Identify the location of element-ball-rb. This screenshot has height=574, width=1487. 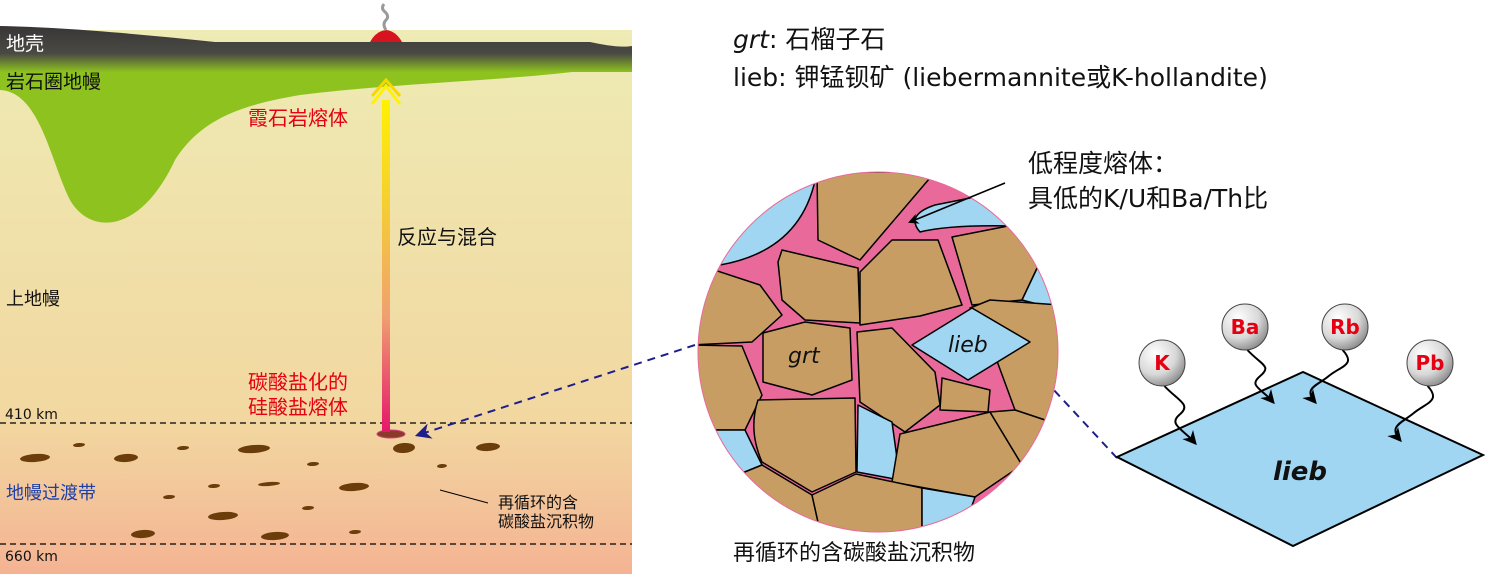
(1345, 327).